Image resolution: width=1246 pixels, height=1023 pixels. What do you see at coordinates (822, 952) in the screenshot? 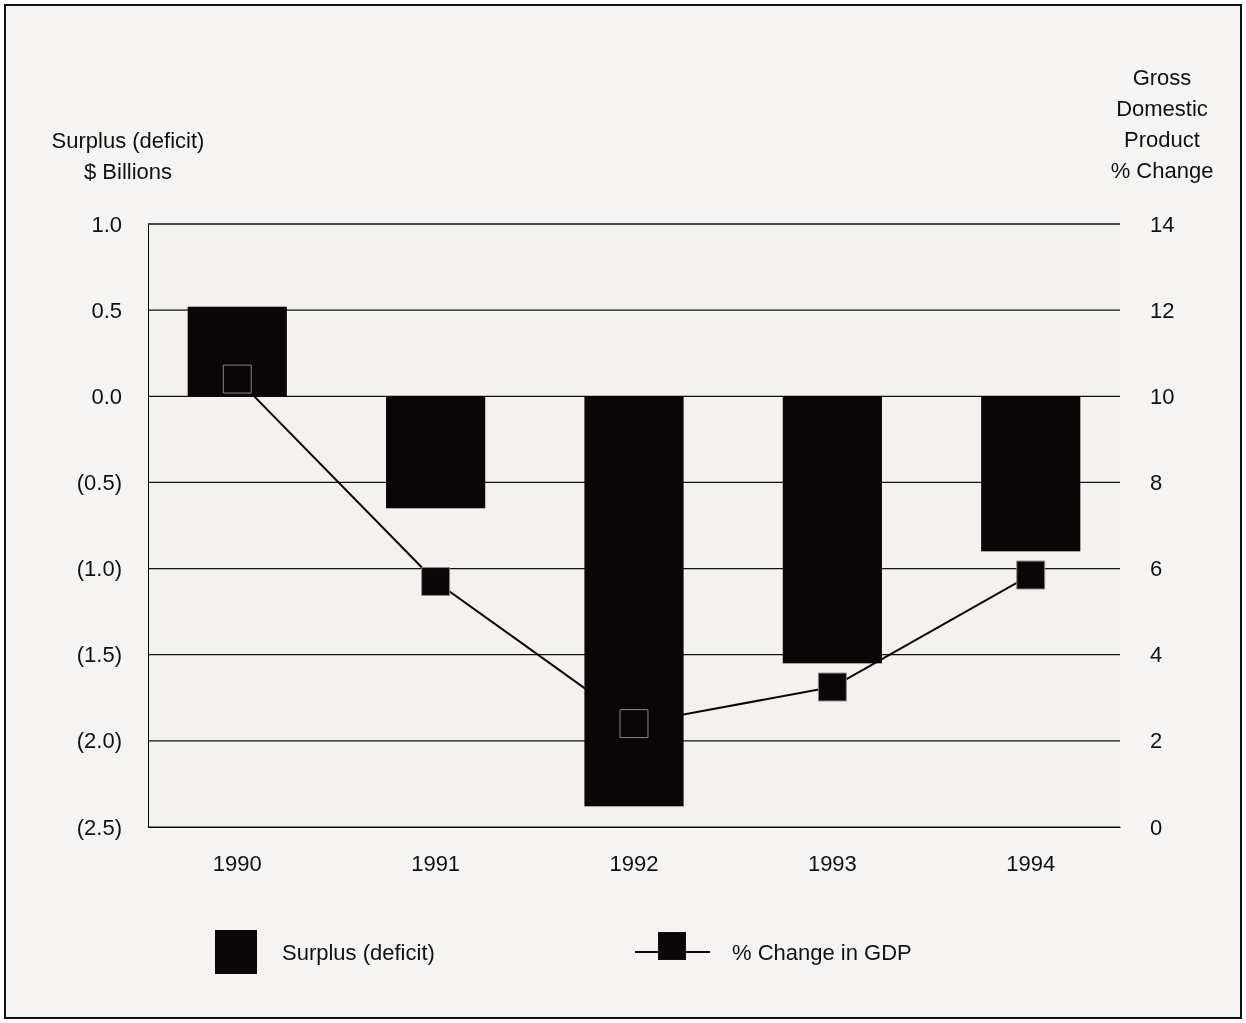
I see `legend-label: % Change in GDP` at bounding box center [822, 952].